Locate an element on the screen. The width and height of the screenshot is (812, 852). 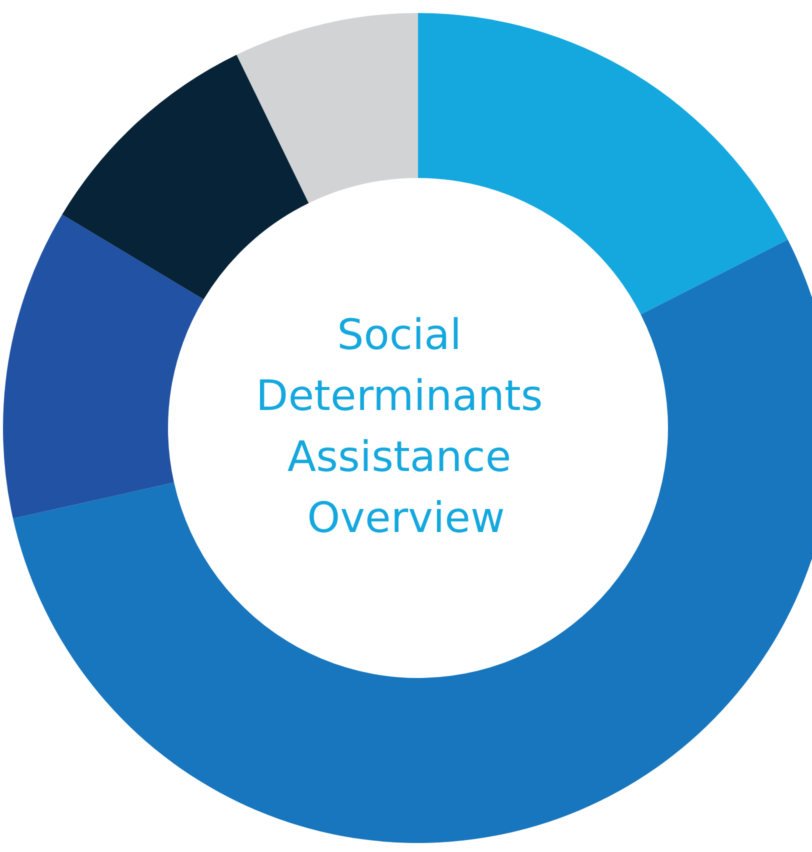
text: Social Determinants Assistance Overview is located at coordinates (406, 426).